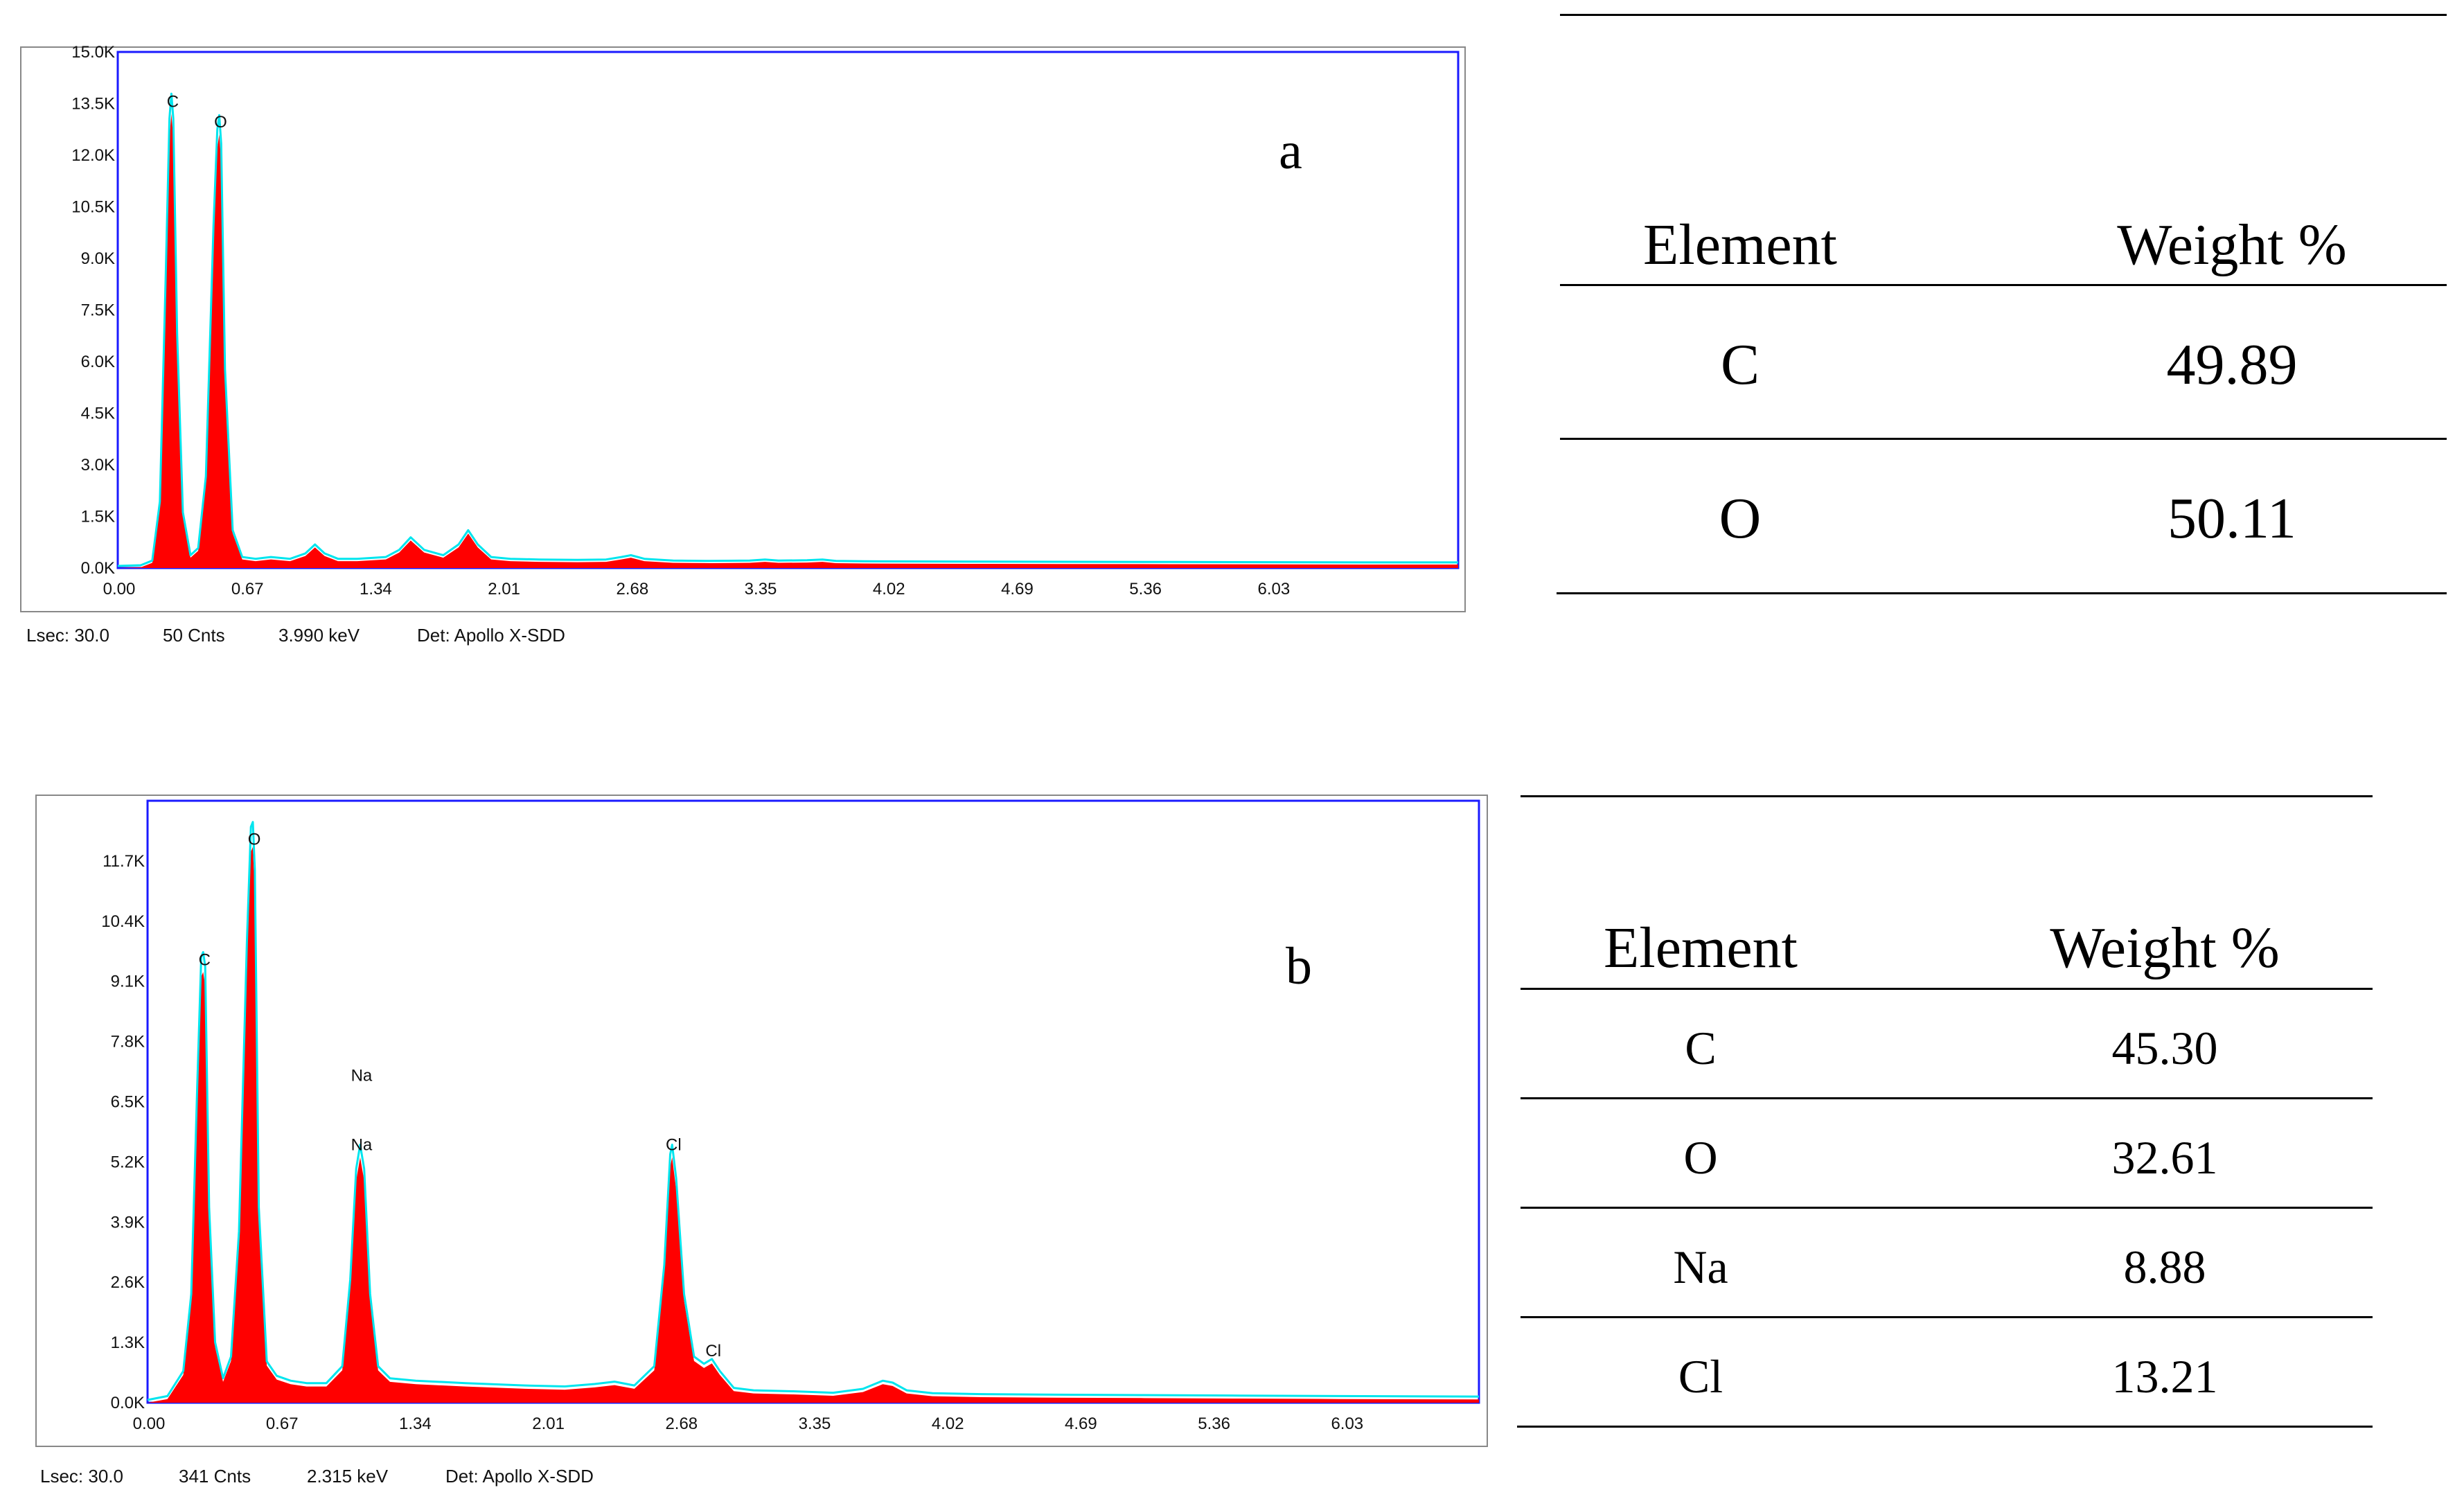 Image resolution: width=2464 pixels, height=1499 pixels. Describe the element at coordinates (2002, 593) in the screenshot. I see `table-a-bottom-rule` at that location.